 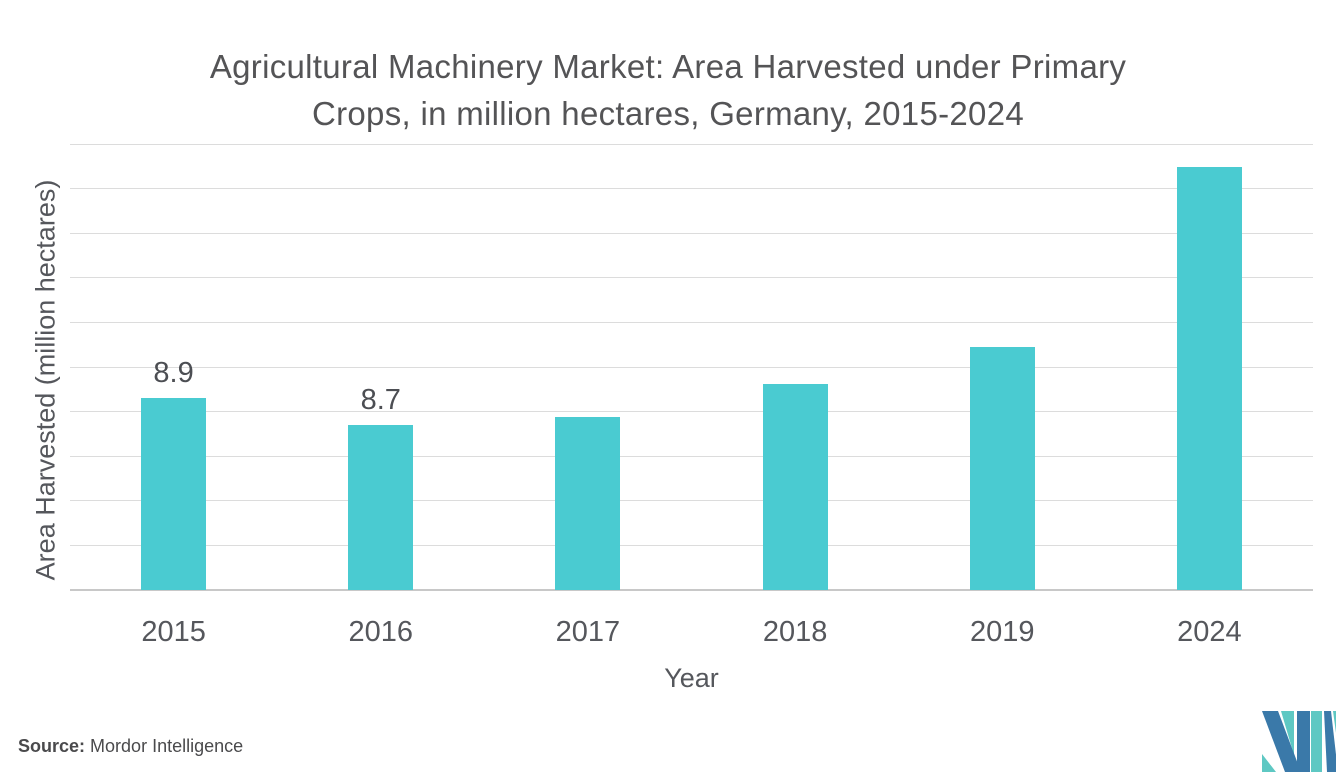 I want to click on x-tick-2018: 2018, so click(x=795, y=632).